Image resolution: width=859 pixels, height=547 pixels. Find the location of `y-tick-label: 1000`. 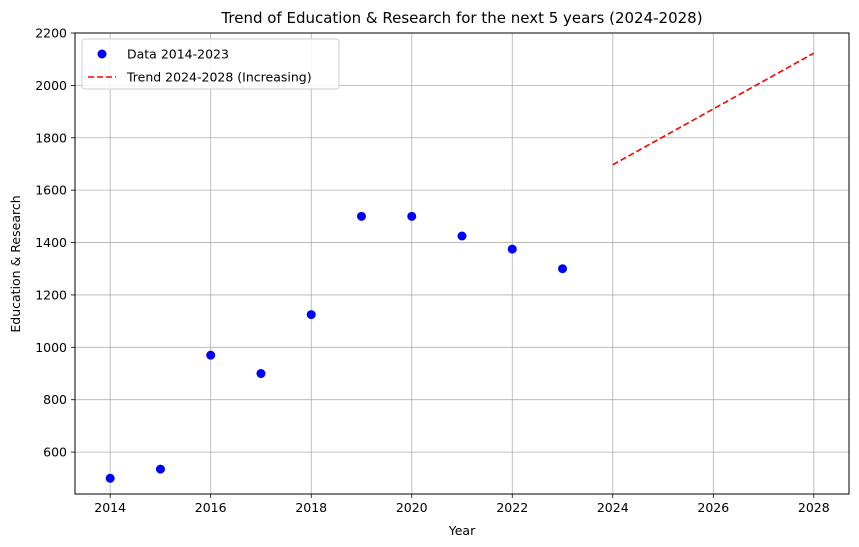

y-tick-label: 1000 is located at coordinates (51, 347).